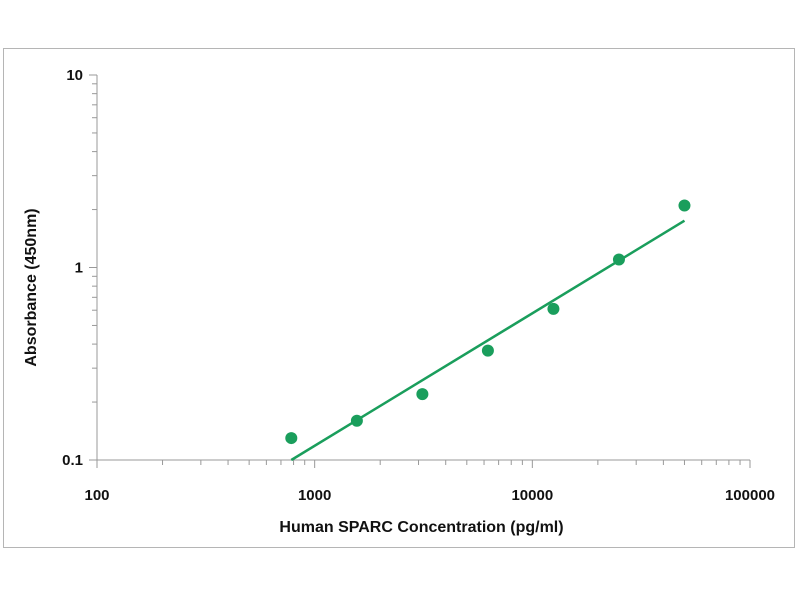 This screenshot has height=600, width=800. I want to click on x-tick-label-10000: 10000, so click(532, 495).